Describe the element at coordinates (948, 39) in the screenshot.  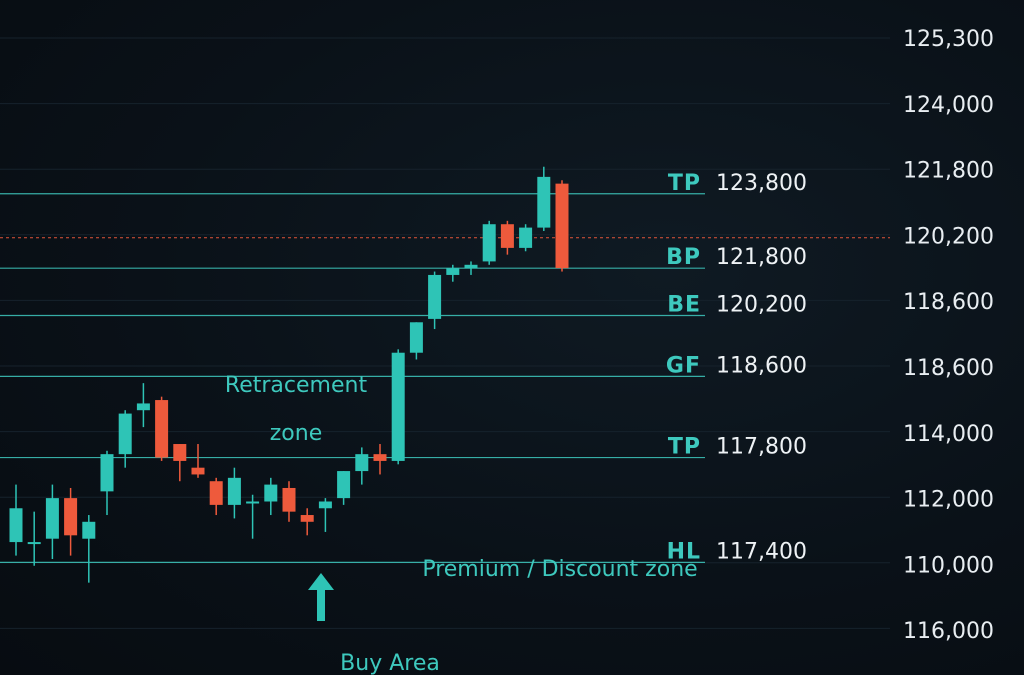
I see `y-tick-label: 125,300` at that location.